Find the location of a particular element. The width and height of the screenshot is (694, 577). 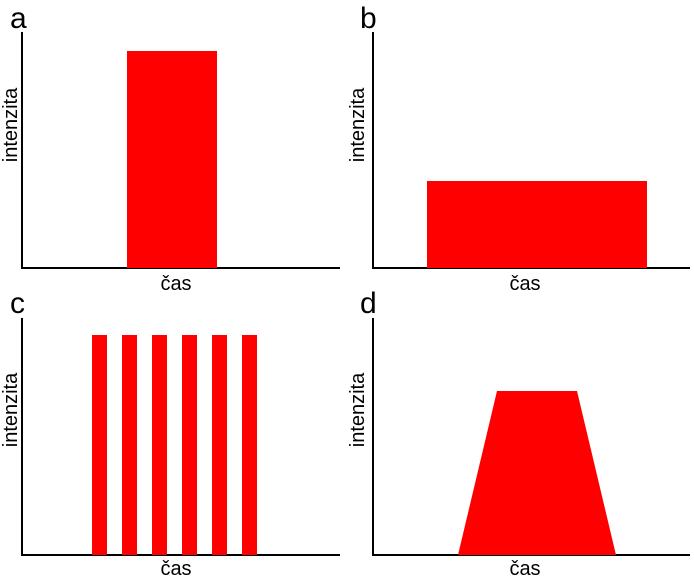

panel-b-pulse is located at coordinates (537, 224).